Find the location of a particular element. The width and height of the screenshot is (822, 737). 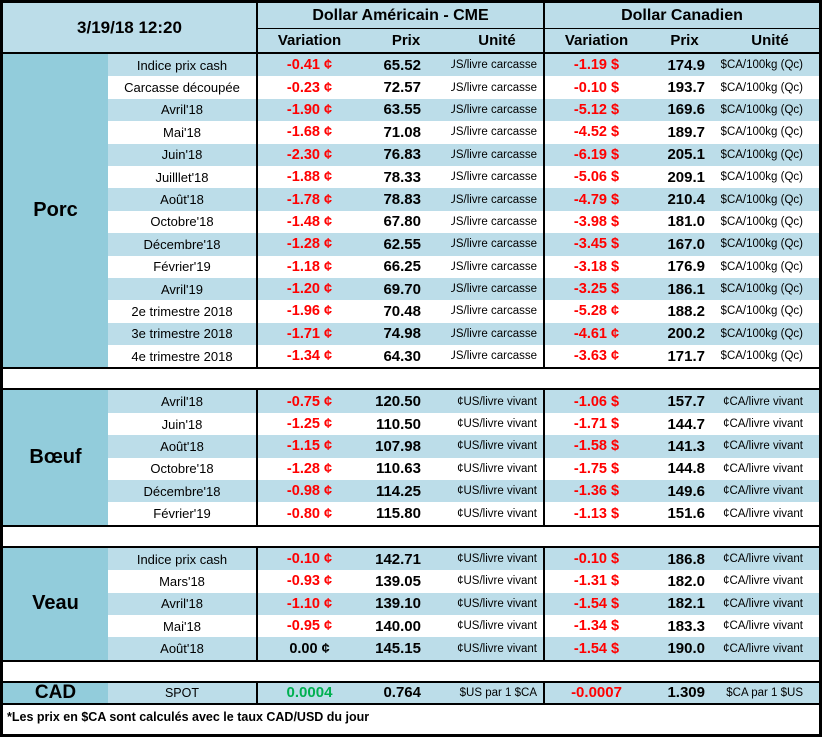

us-variation-value: -1.20 ¢ is located at coordinates (308, 289).